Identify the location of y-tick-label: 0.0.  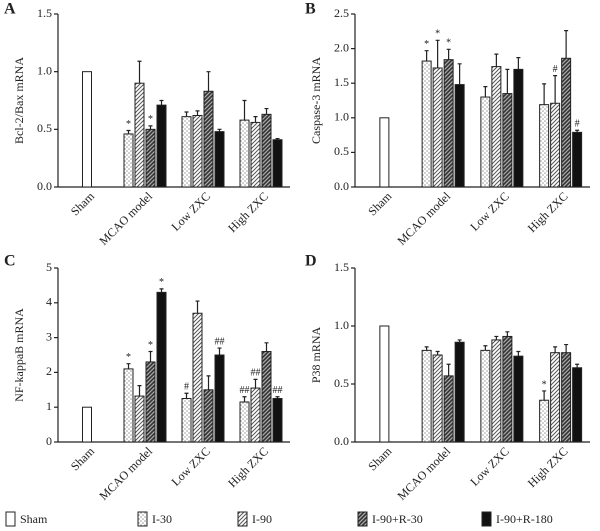
(341, 186).